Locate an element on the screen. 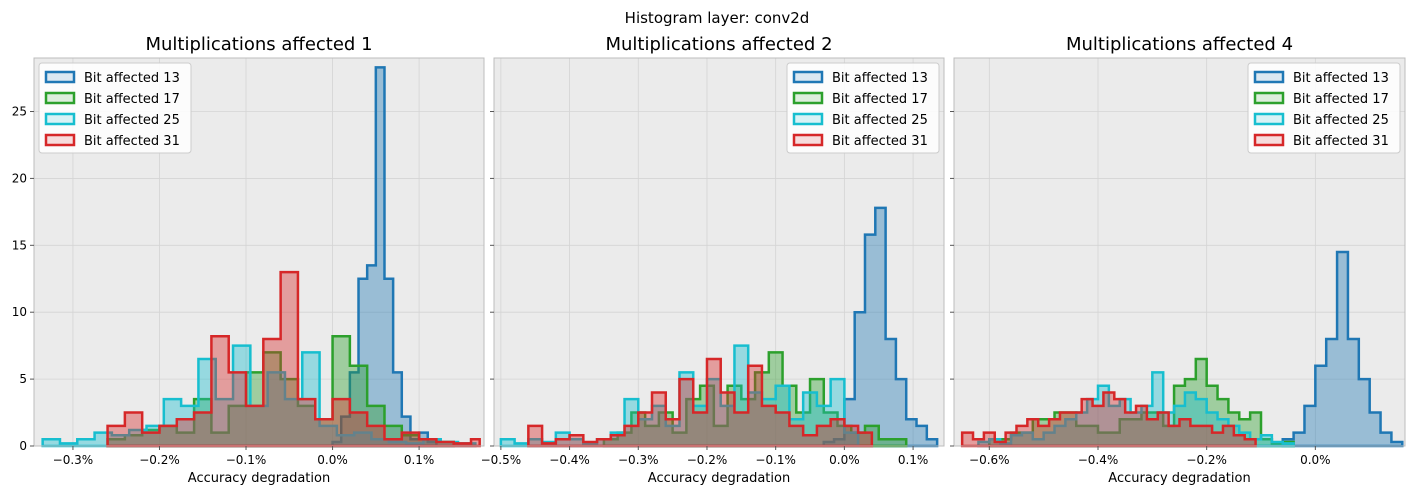 This screenshot has height=494, width=1414. y-tick-label: 10 is located at coordinates (19, 312).